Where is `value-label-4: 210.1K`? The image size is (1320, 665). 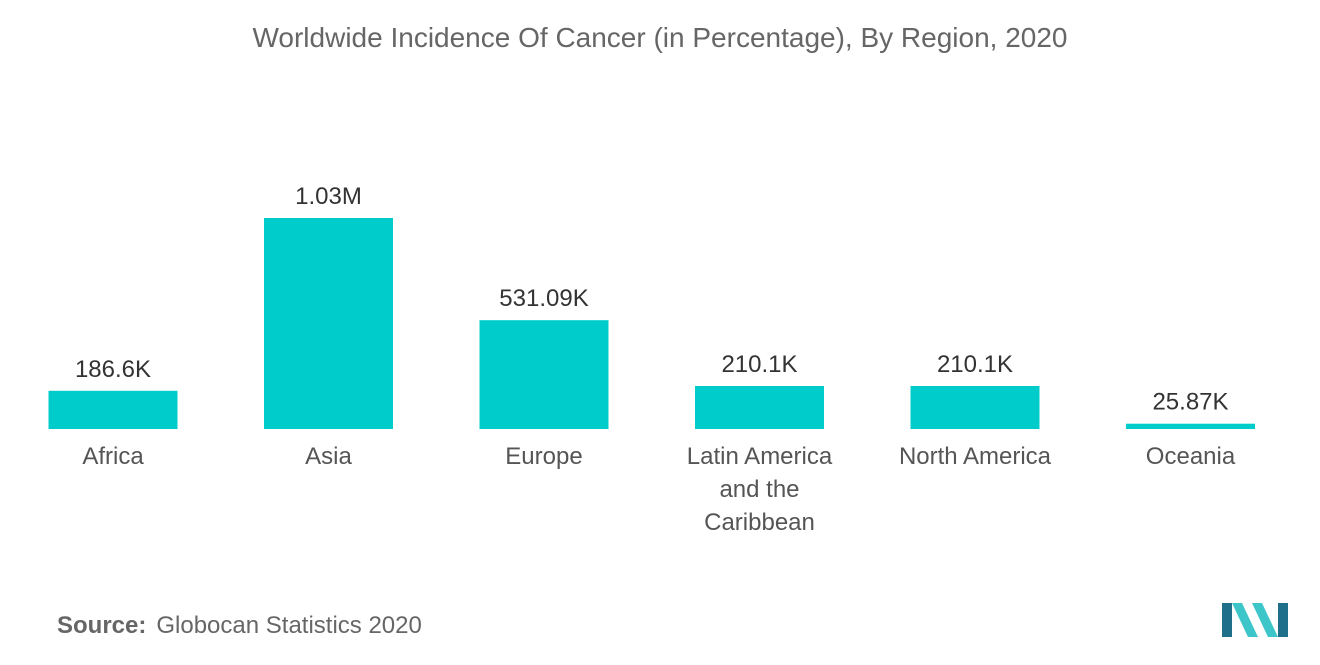
value-label-4: 210.1K is located at coordinates (975, 364).